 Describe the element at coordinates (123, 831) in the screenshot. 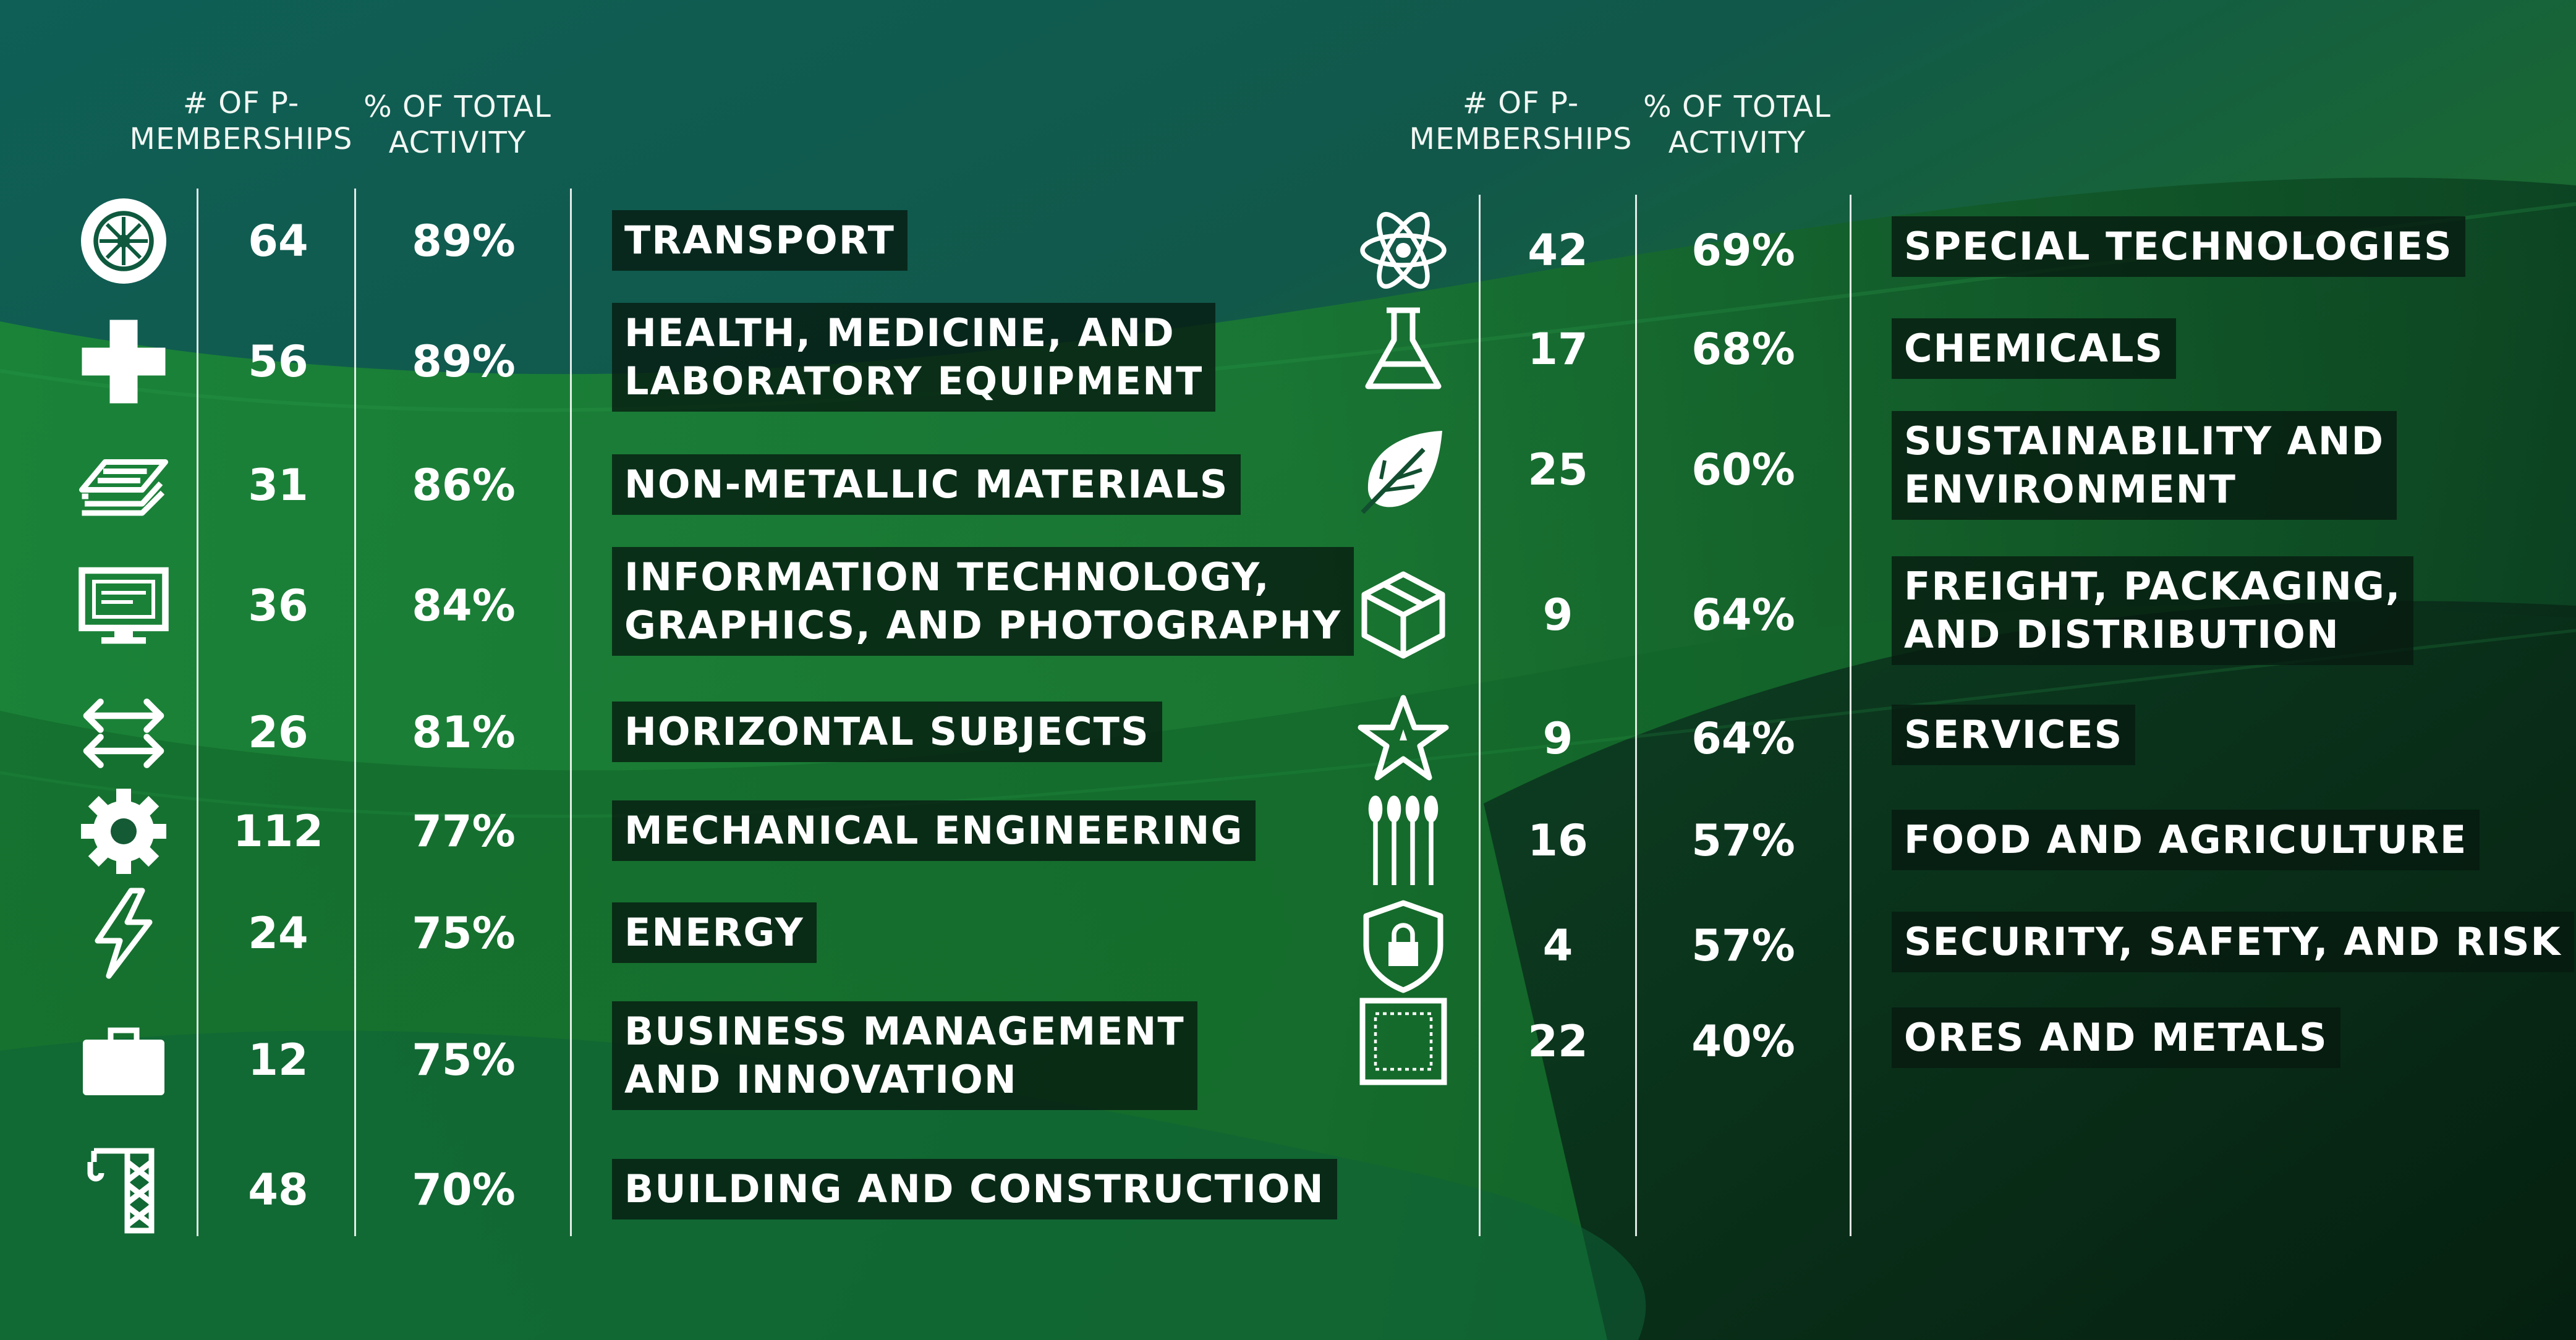

I see `gear-icon` at that location.